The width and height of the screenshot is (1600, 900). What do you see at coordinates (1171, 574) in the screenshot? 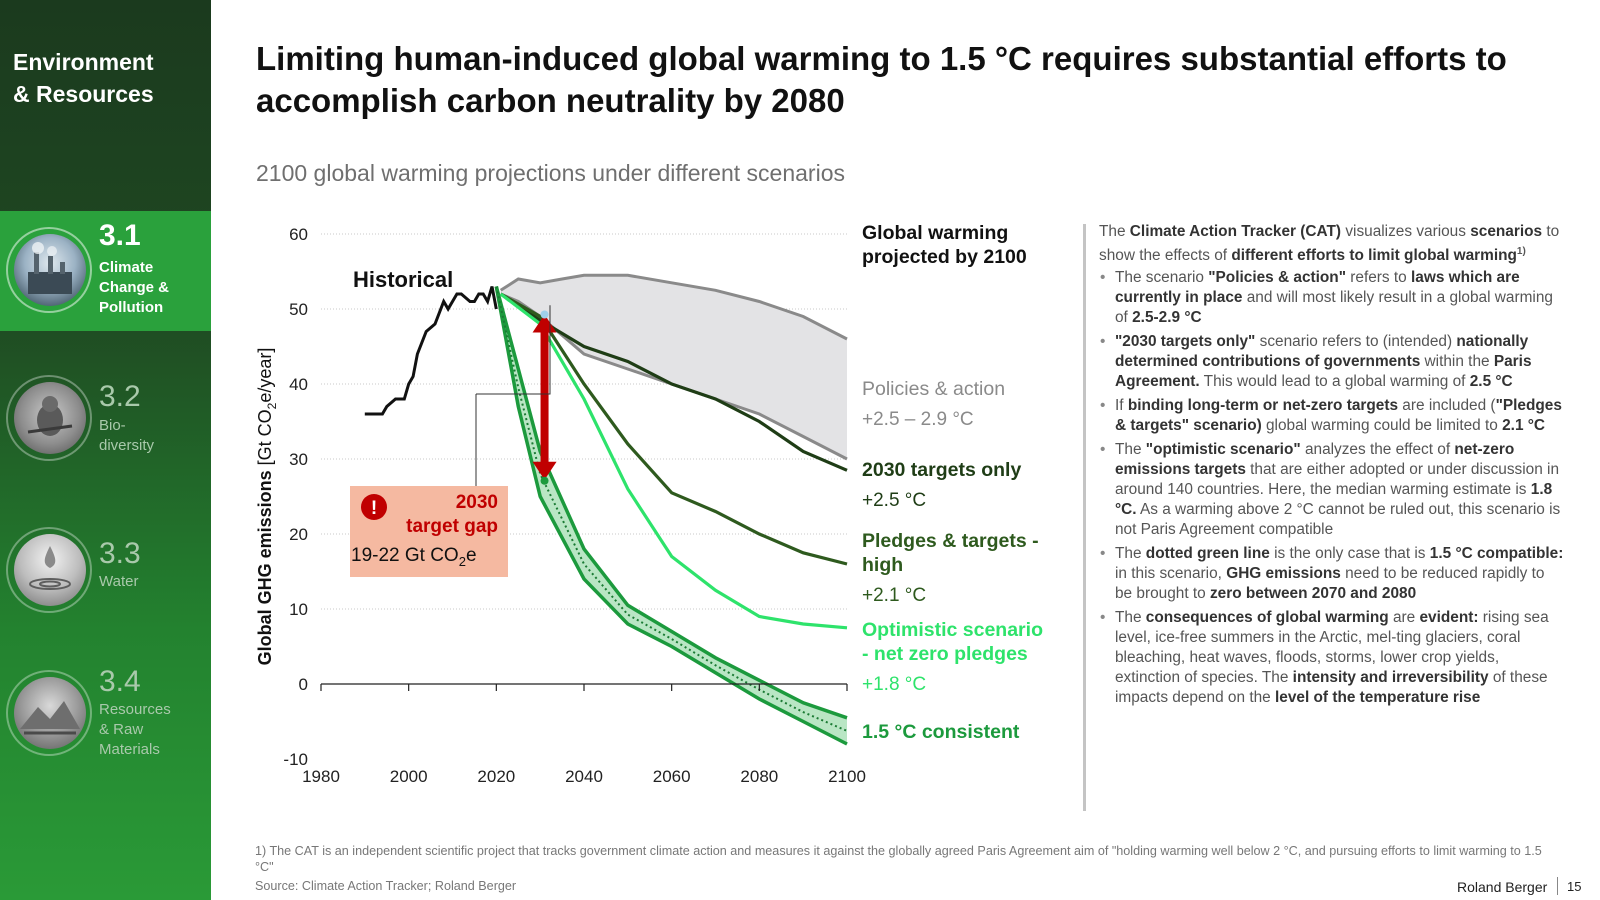
I see `text-segment: in this scenario,` at bounding box center [1171, 574].